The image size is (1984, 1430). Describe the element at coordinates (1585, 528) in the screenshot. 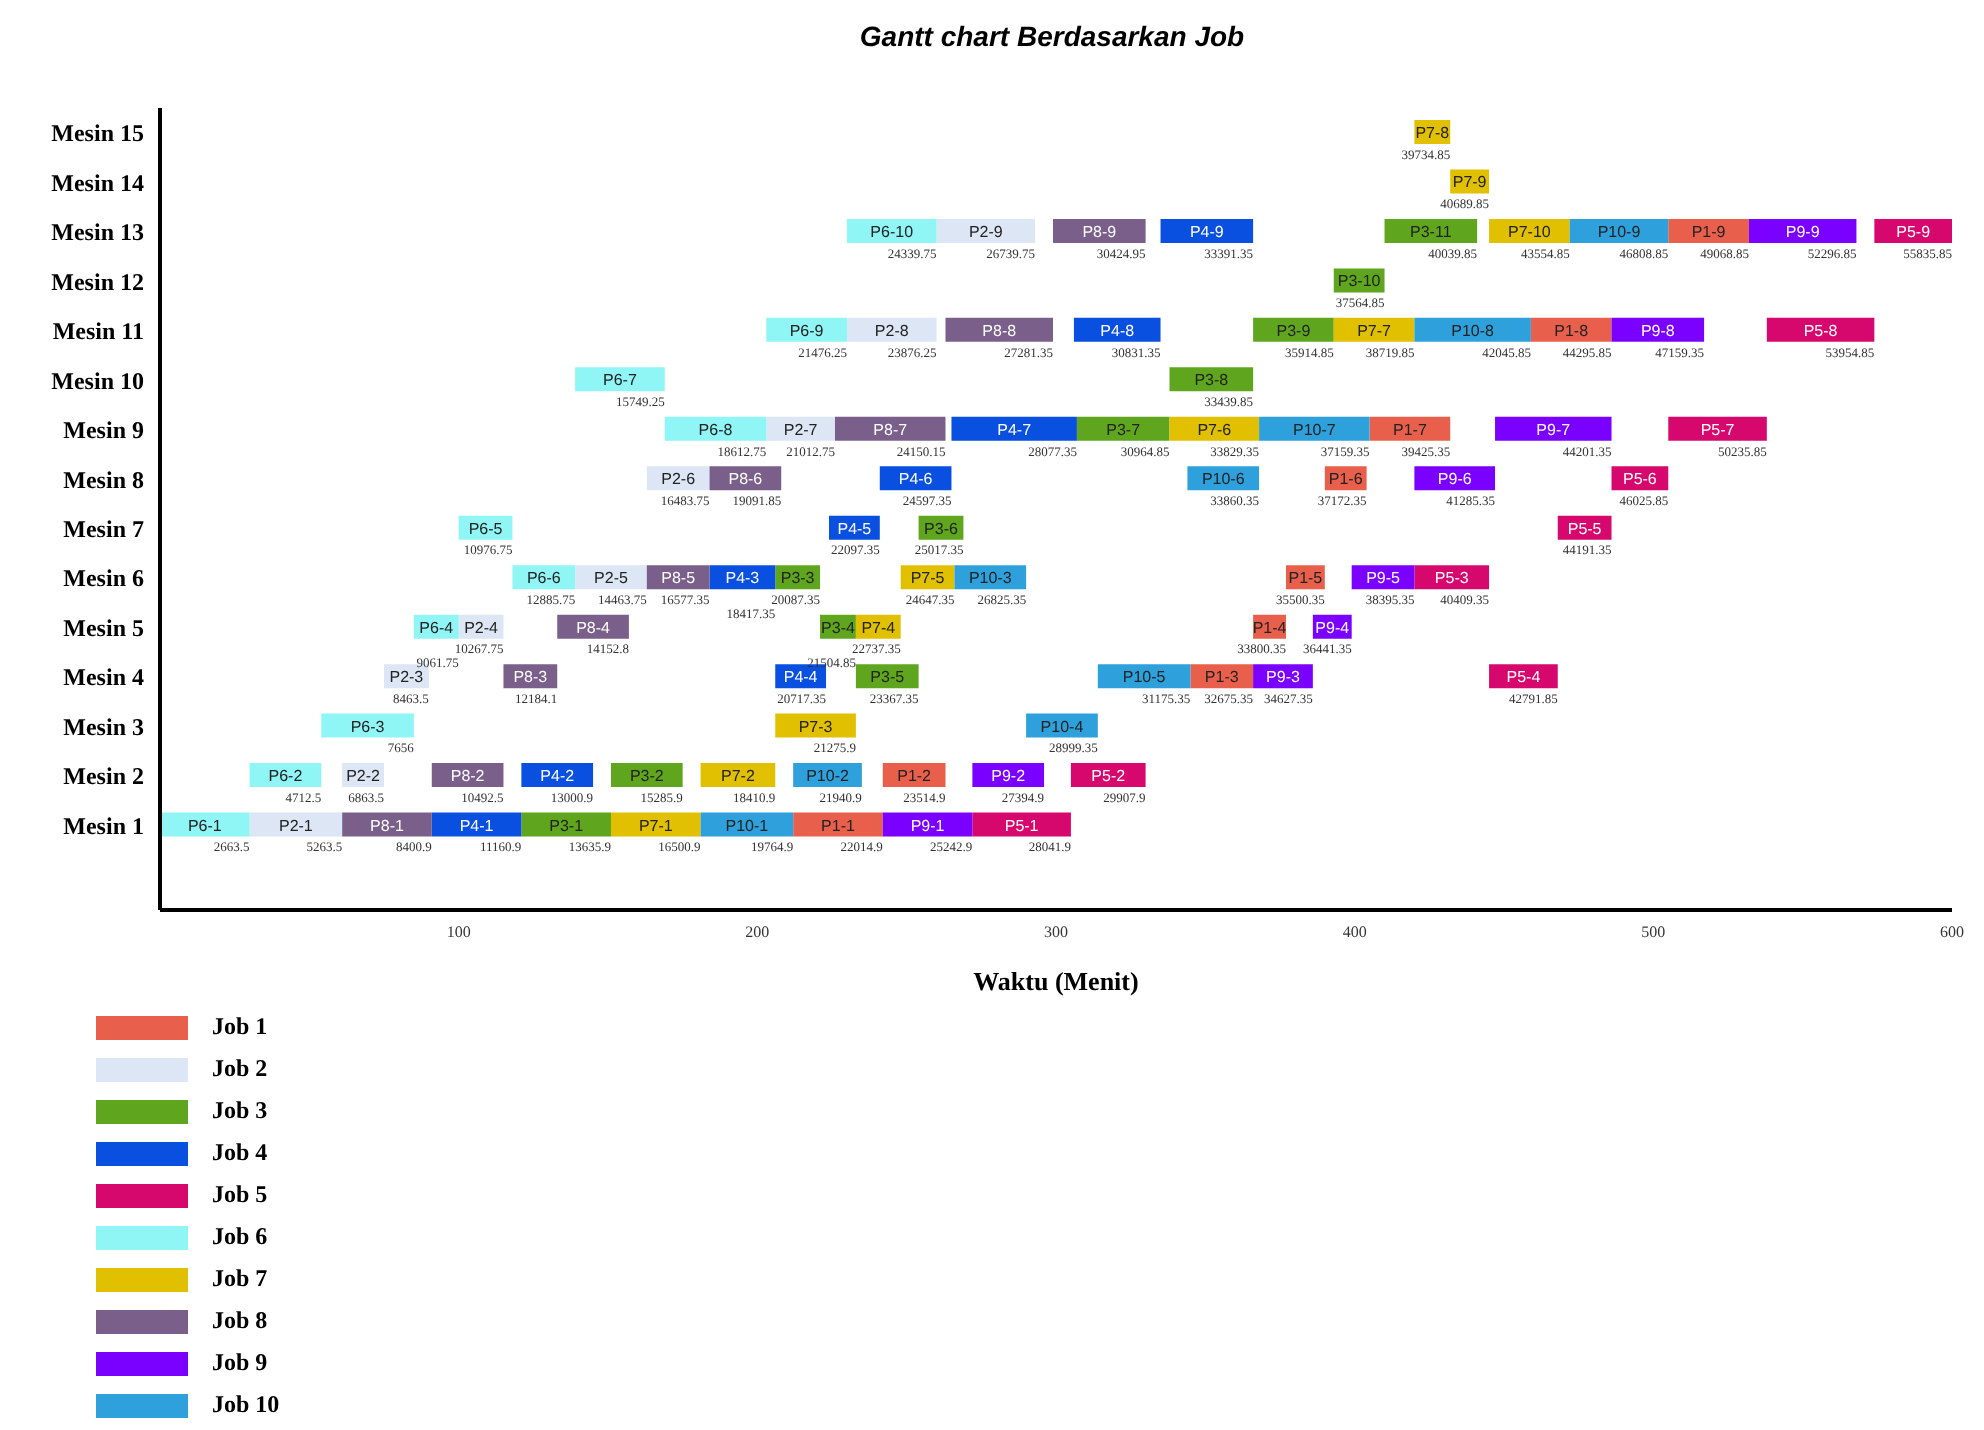

I see `data-label: P5-5` at that location.